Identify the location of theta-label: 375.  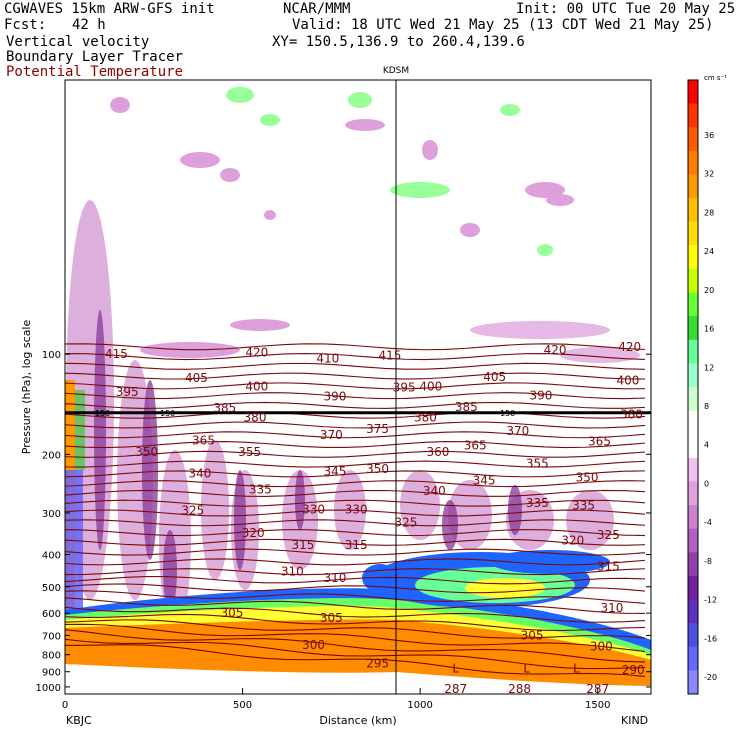
(377, 429).